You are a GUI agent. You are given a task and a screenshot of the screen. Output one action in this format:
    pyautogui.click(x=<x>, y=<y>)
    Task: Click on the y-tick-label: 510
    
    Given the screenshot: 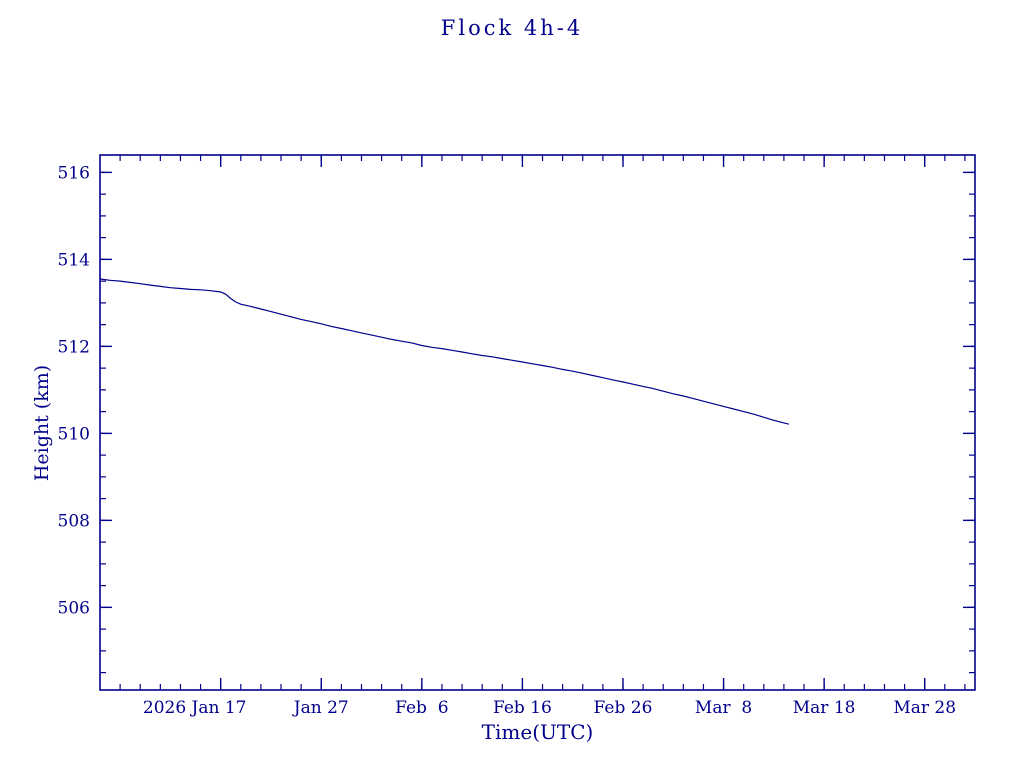 What is the action you would take?
    pyautogui.click(x=74, y=434)
    